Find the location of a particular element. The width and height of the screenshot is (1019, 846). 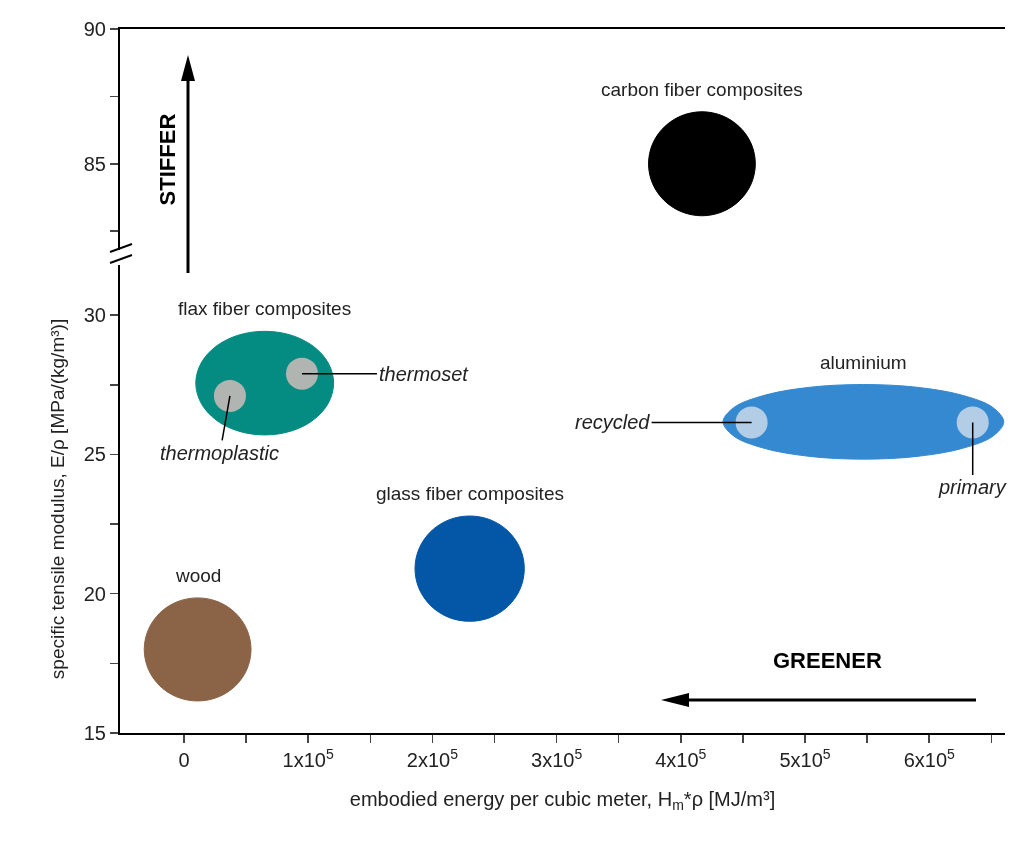

series-label: carbon fiber composites is located at coordinates (702, 89).